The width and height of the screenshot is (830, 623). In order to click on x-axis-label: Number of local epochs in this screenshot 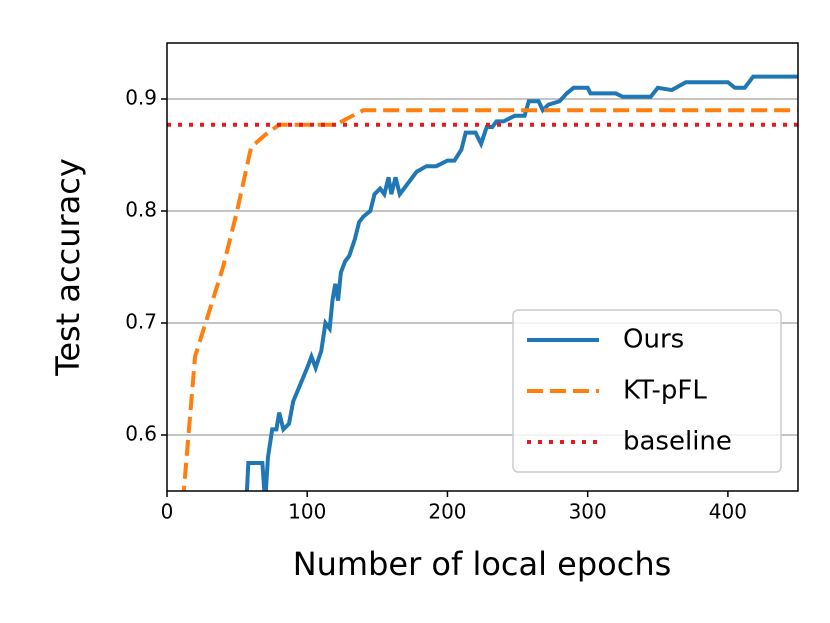, I will do `click(482, 564)`.